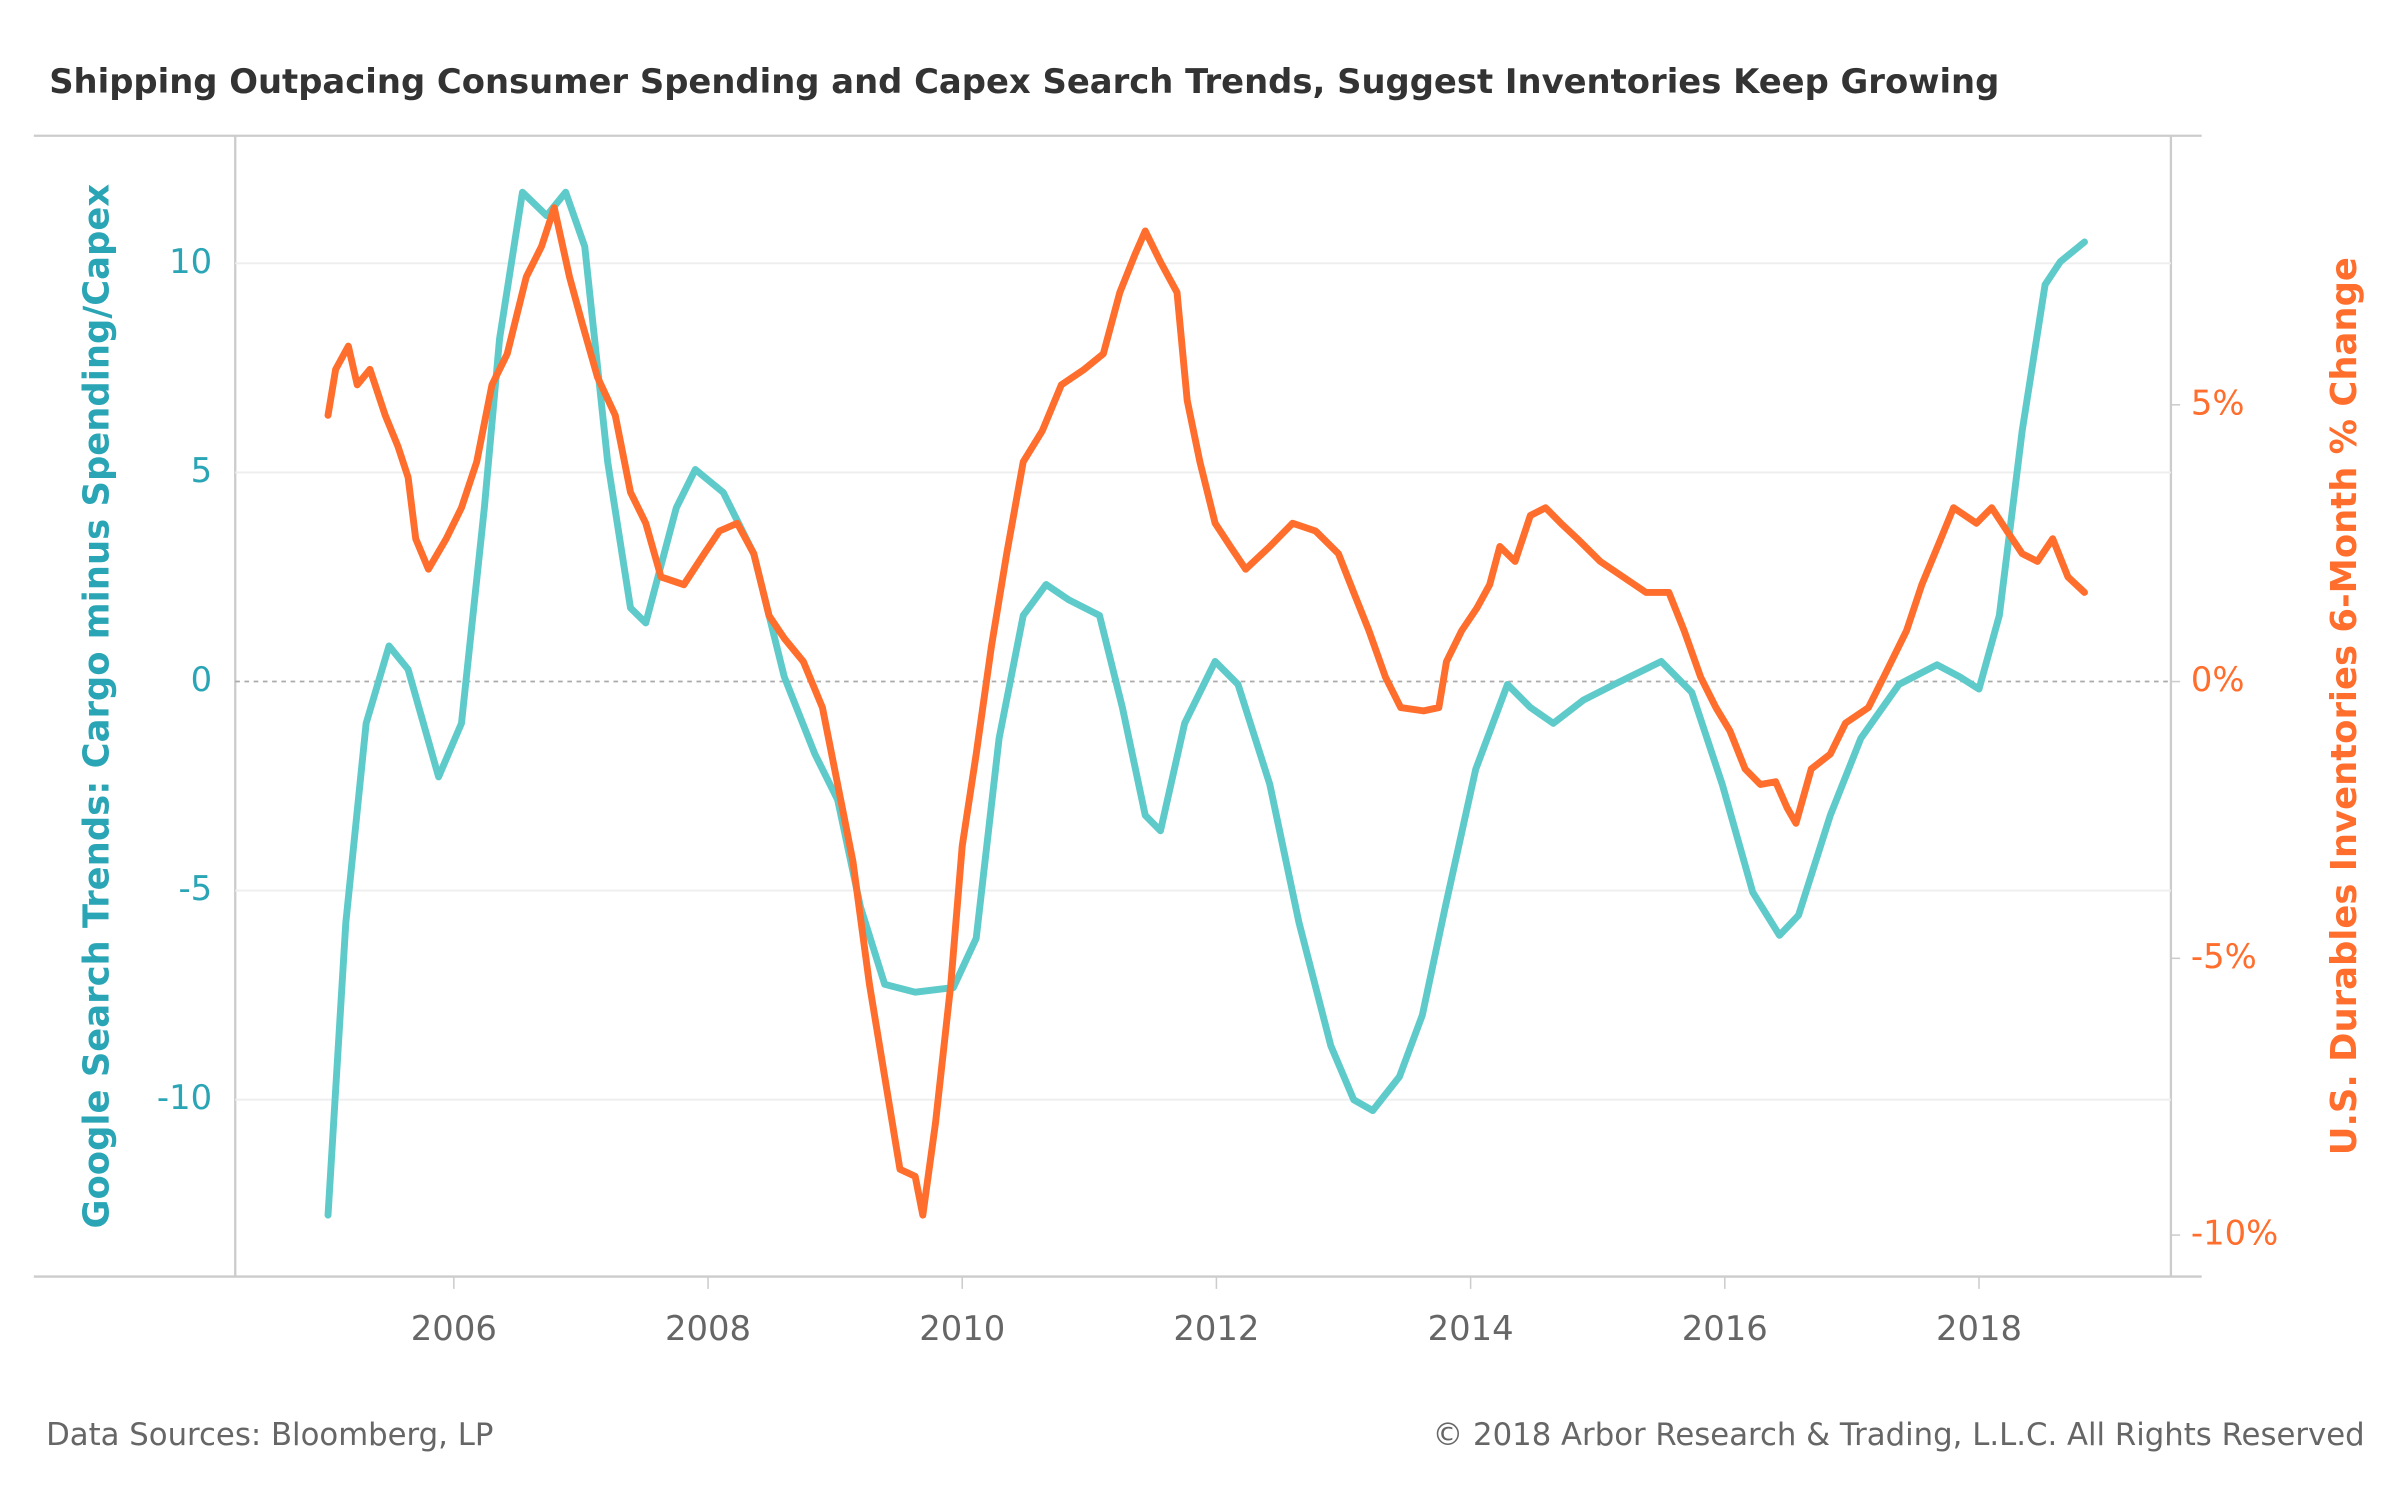  Describe the element at coordinates (202, 679) in the screenshot. I see `y-tick-label: 0` at that location.